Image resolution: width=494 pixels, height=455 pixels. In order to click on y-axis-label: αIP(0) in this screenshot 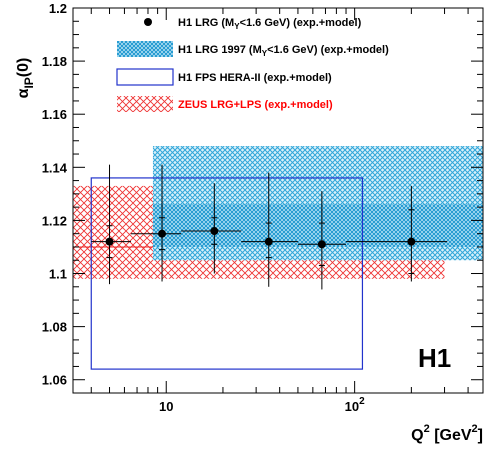, I will do `click(25, 78)`.